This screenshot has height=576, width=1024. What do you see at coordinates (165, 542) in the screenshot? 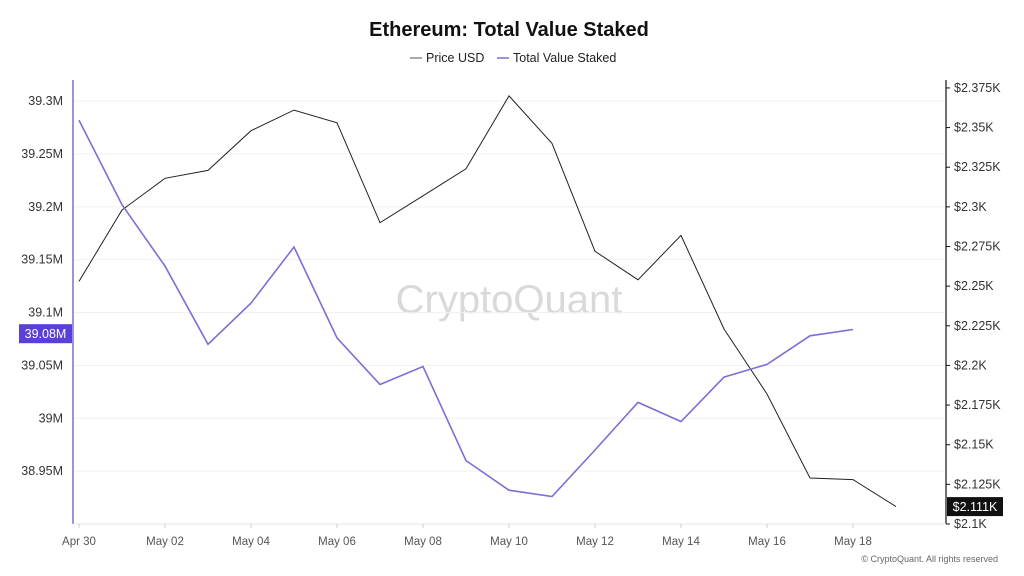
I see `x-axis-tick-label: May 02` at bounding box center [165, 542].